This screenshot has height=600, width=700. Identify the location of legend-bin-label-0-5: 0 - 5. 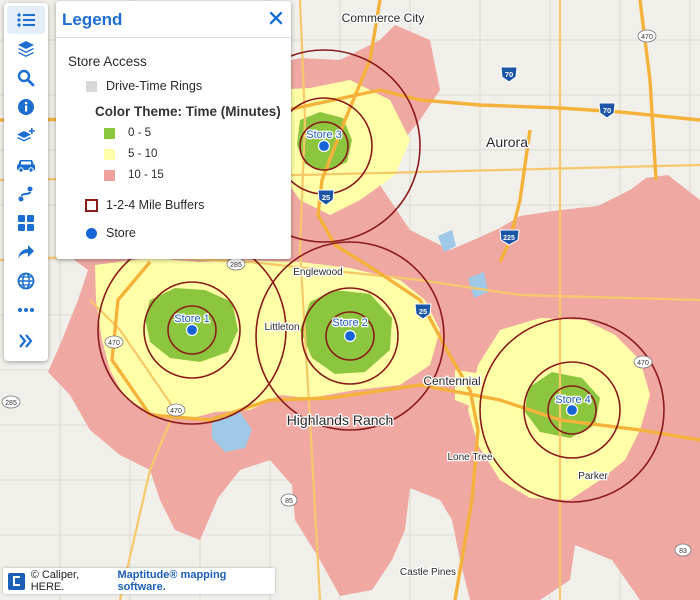
(140, 133).